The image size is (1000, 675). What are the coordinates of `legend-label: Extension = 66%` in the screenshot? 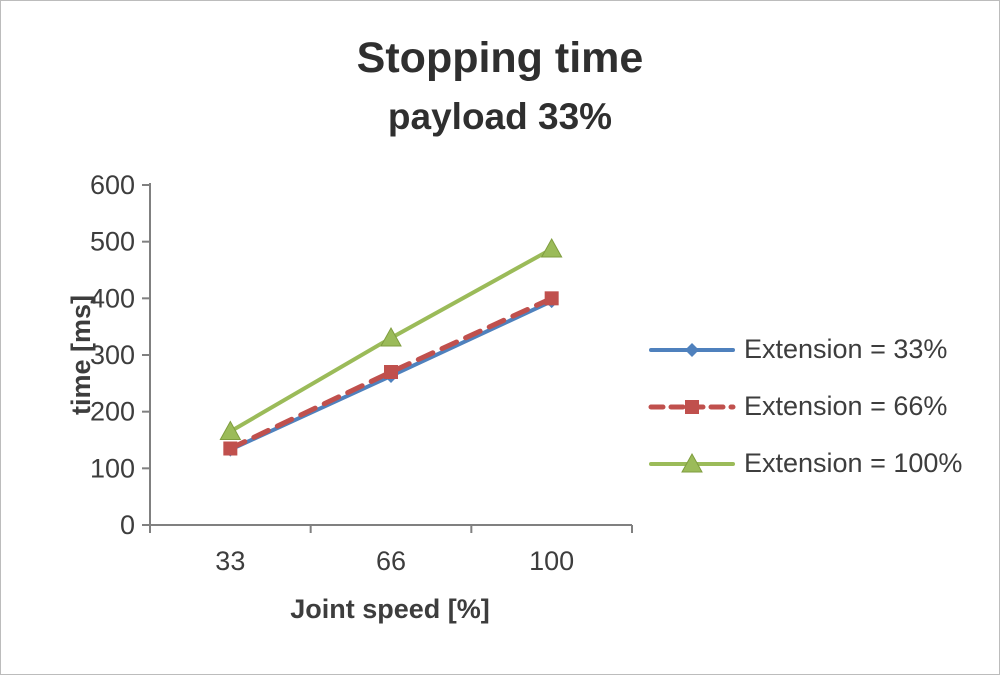 It's located at (846, 406).